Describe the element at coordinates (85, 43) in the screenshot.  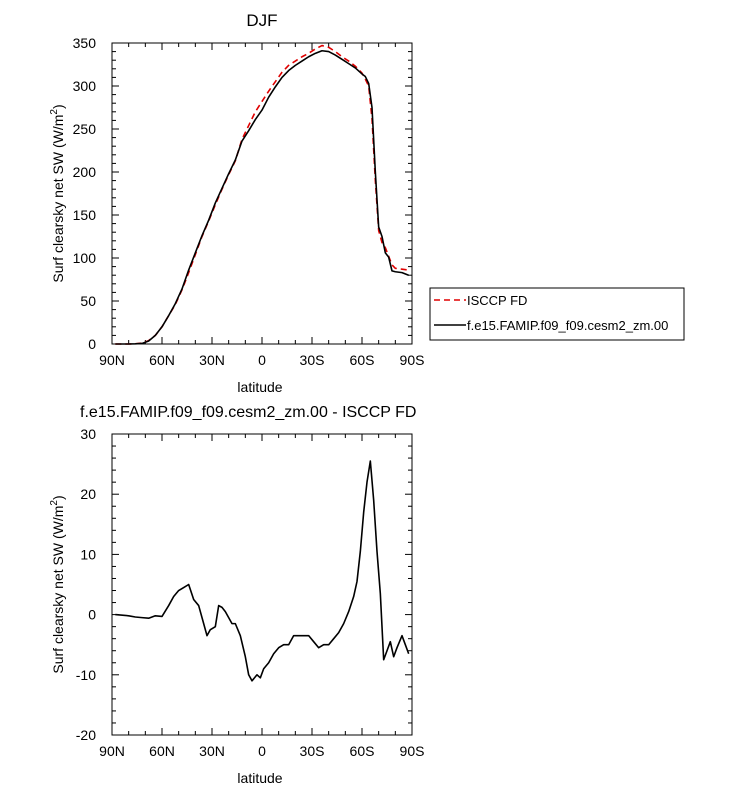
I see `y-tick-label: 350` at that location.